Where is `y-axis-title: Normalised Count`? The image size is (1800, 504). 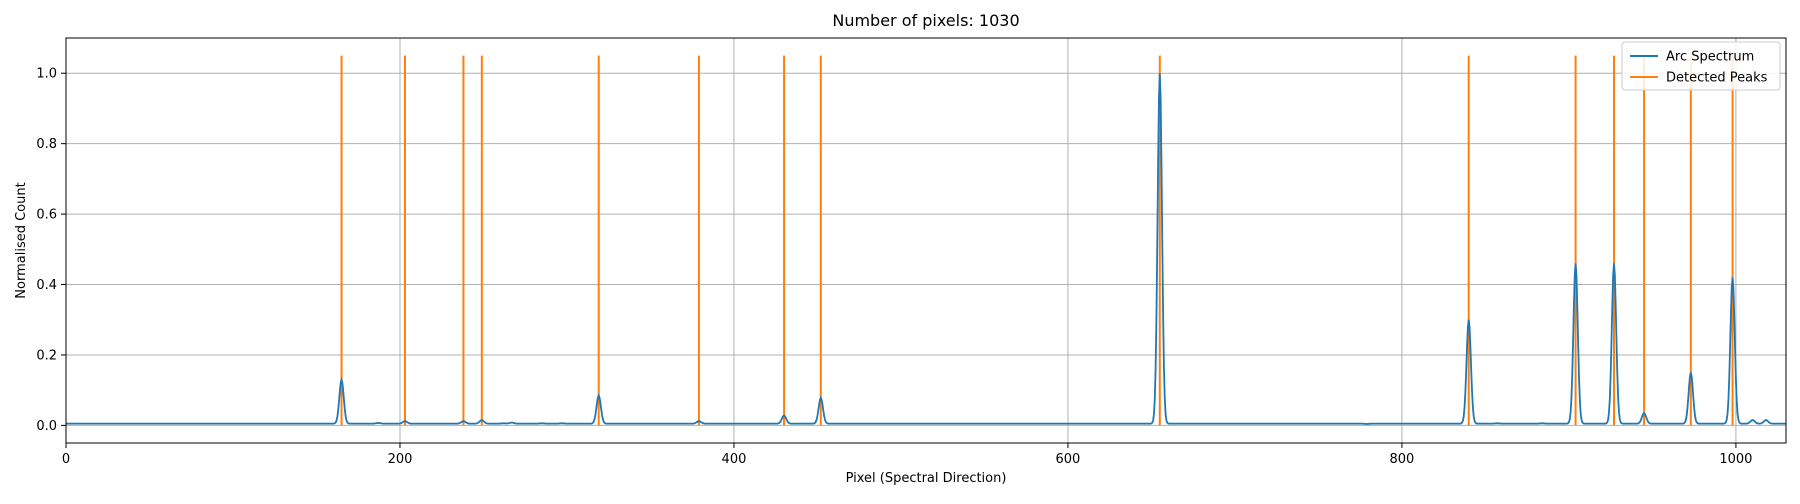
y-axis-title: Normalised Count is located at coordinates (21, 240).